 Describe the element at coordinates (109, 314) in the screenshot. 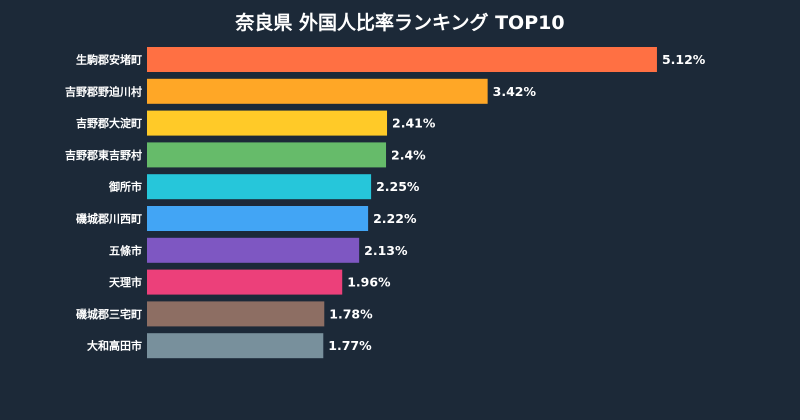

I see `category-label: 磯城郡三宅町` at that location.